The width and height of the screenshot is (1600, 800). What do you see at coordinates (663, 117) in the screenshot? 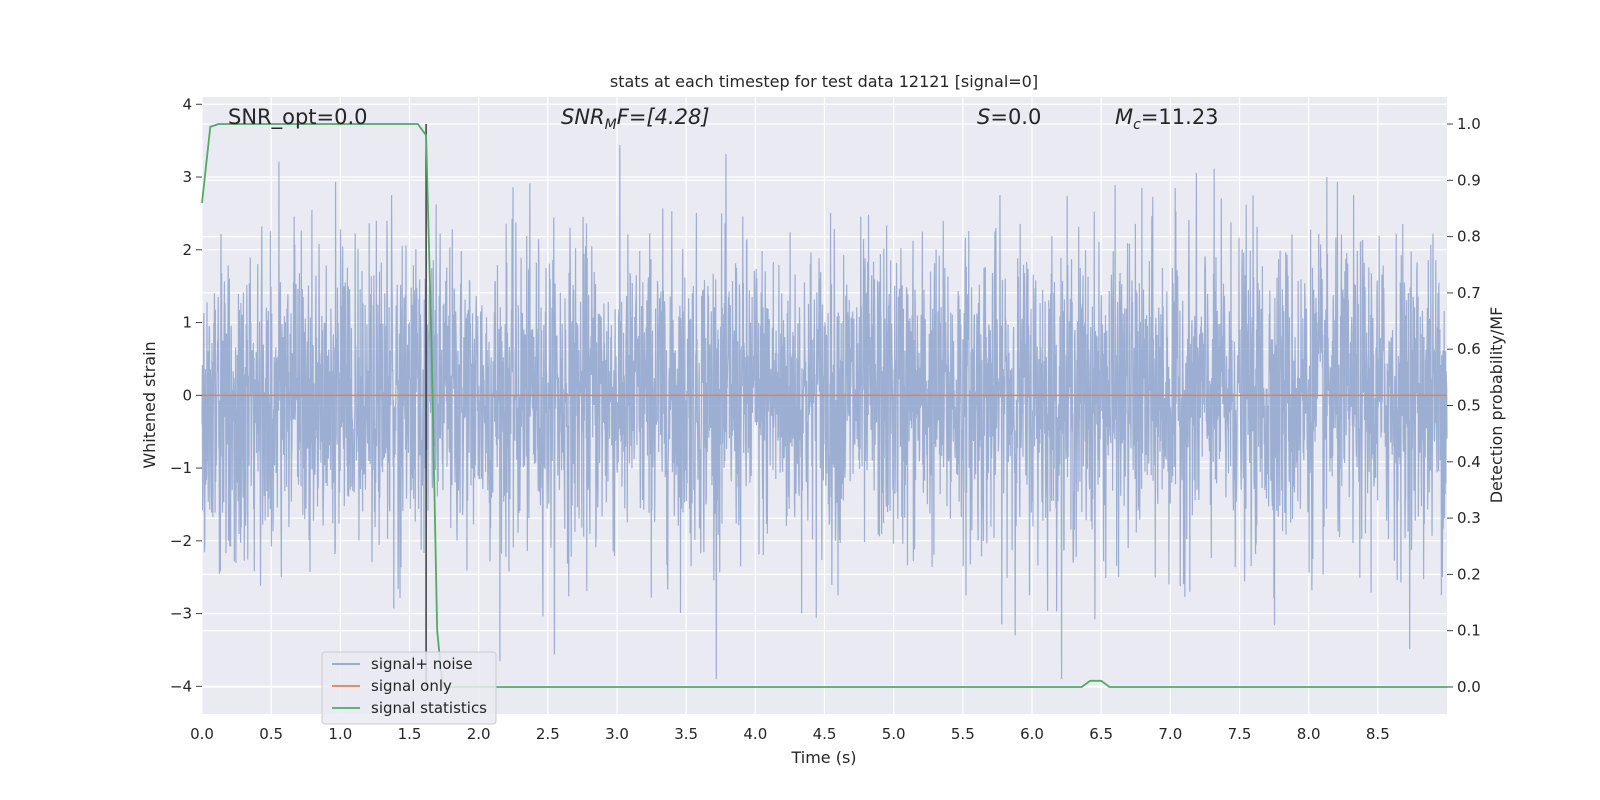
I see `snr-mf-rest: F=[4.28]` at bounding box center [663, 117].